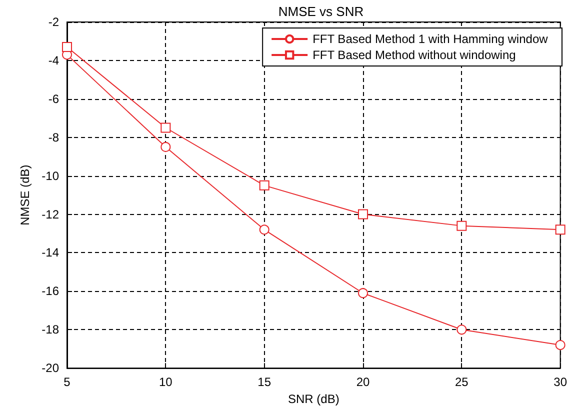 The image size is (570, 410). Describe the element at coordinates (314, 399) in the screenshot. I see `x-axis-title: SNR (dB)` at that location.